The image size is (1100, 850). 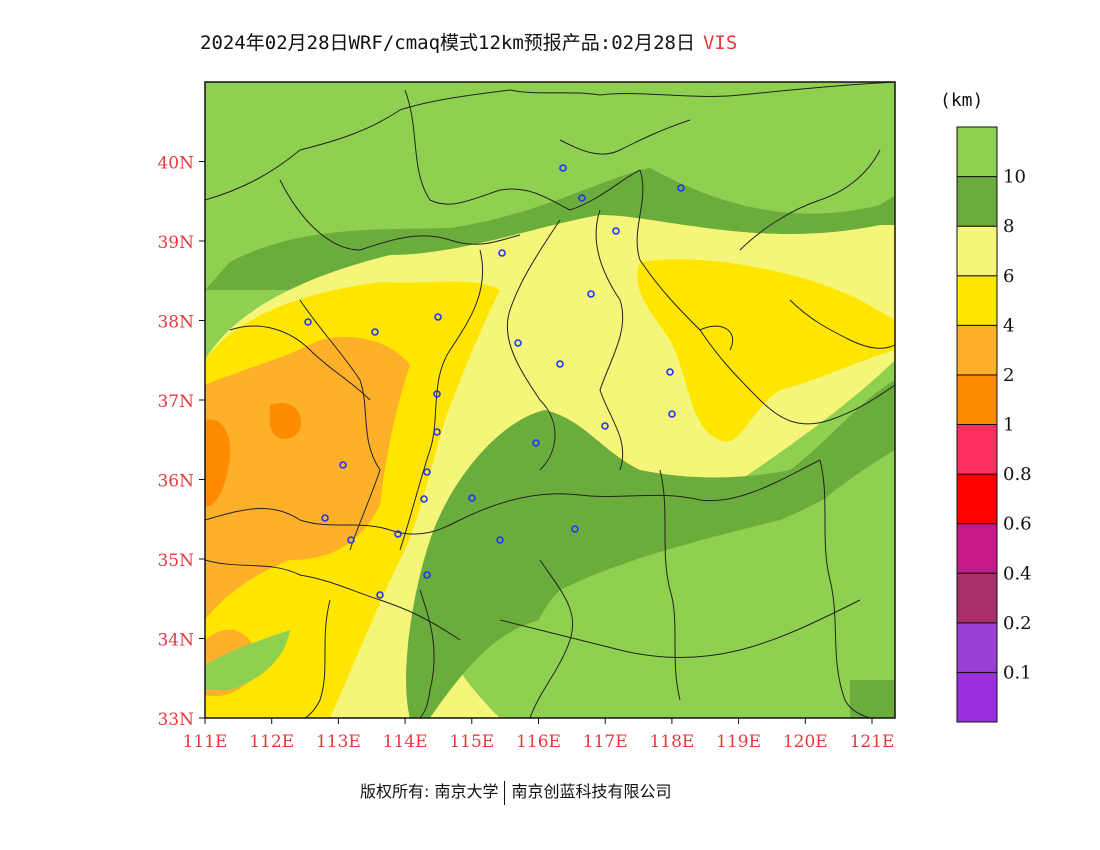 What do you see at coordinates (175, 482) in the screenshot?
I see `lat-tick-label: 36N` at bounding box center [175, 482].